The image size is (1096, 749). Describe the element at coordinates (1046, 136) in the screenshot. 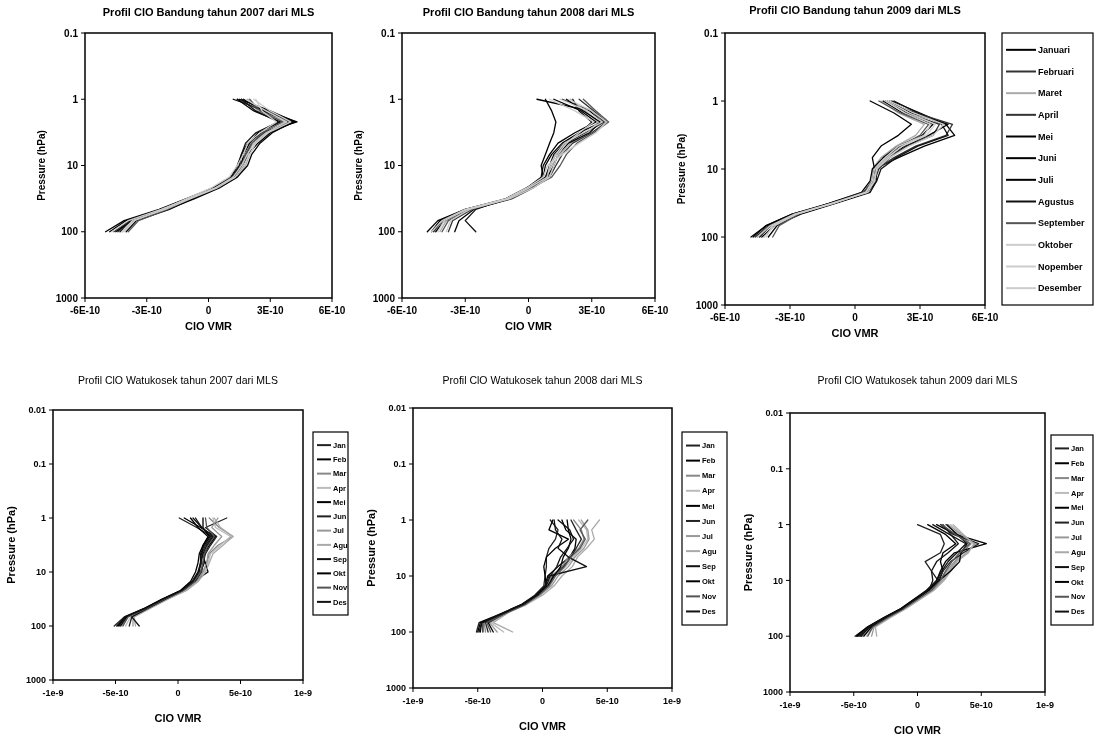

I see `legend-label: Mei` at that location.